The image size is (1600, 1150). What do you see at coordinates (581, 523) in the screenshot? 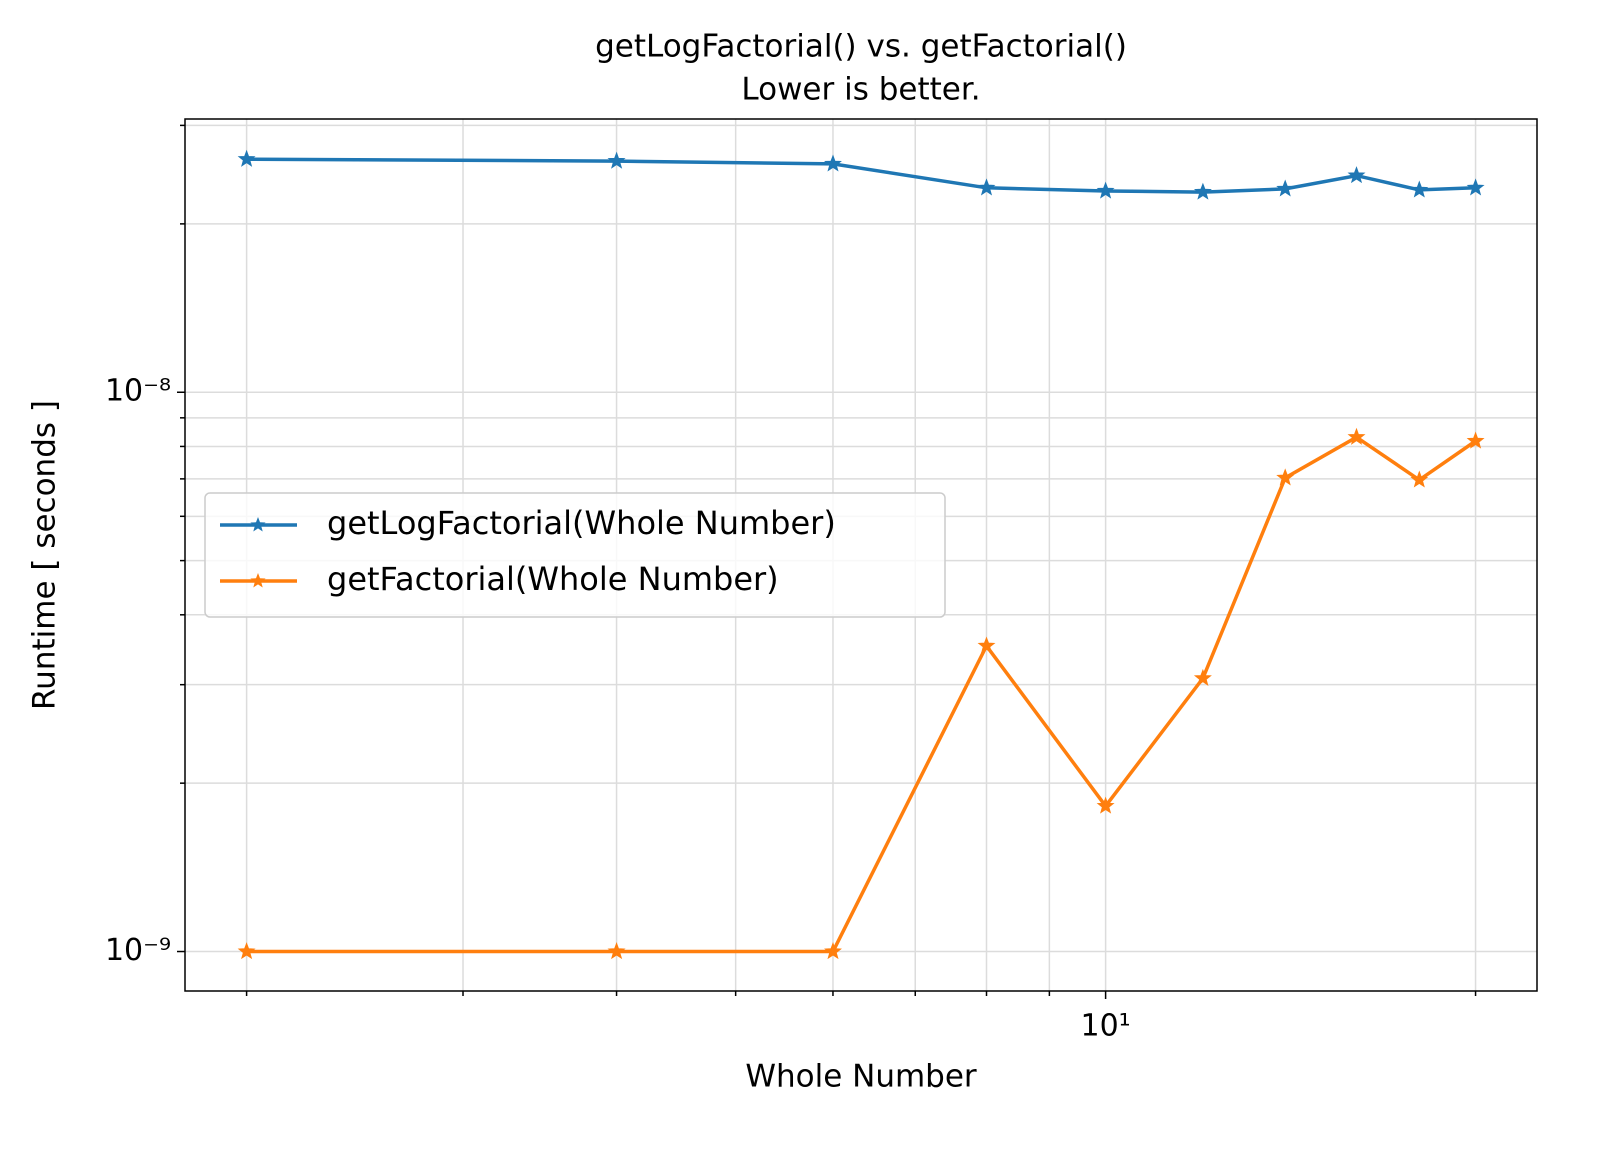
I see `legend-label: getLogFactorial(Whole Number)` at bounding box center [581, 523].